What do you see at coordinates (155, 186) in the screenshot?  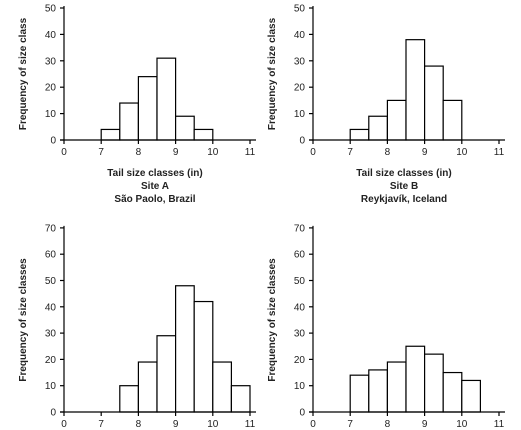 I see `site-label: Site A` at bounding box center [155, 186].